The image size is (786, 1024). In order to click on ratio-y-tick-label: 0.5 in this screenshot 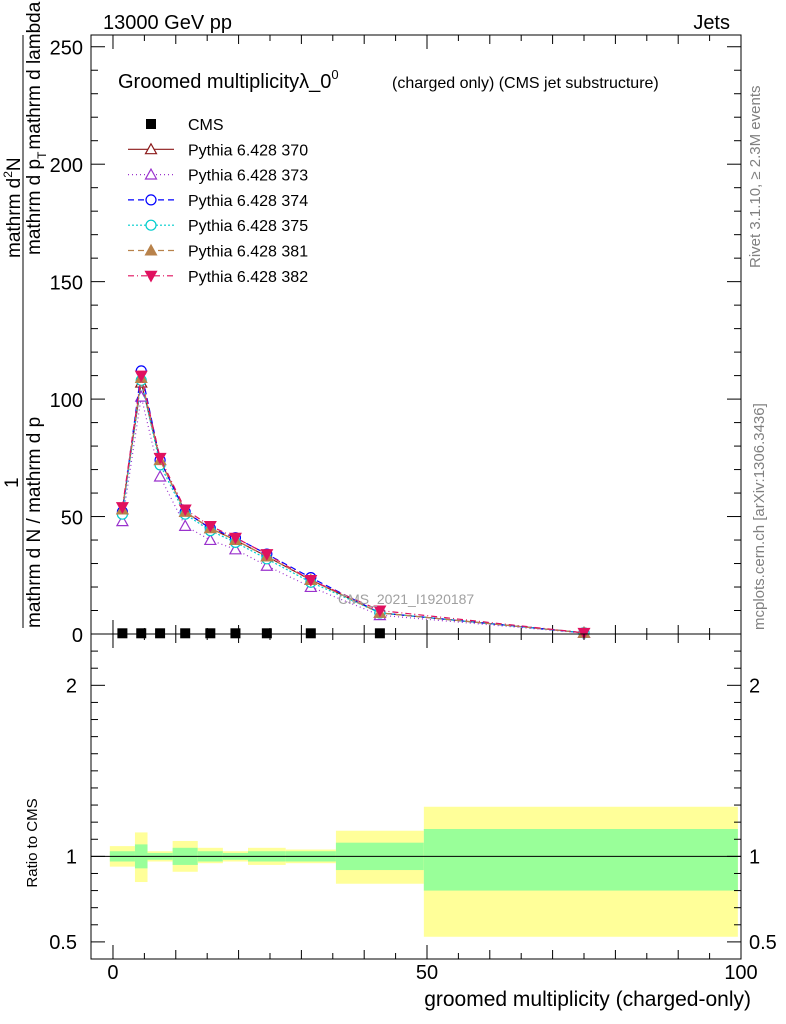, I will do `click(63, 943)`.